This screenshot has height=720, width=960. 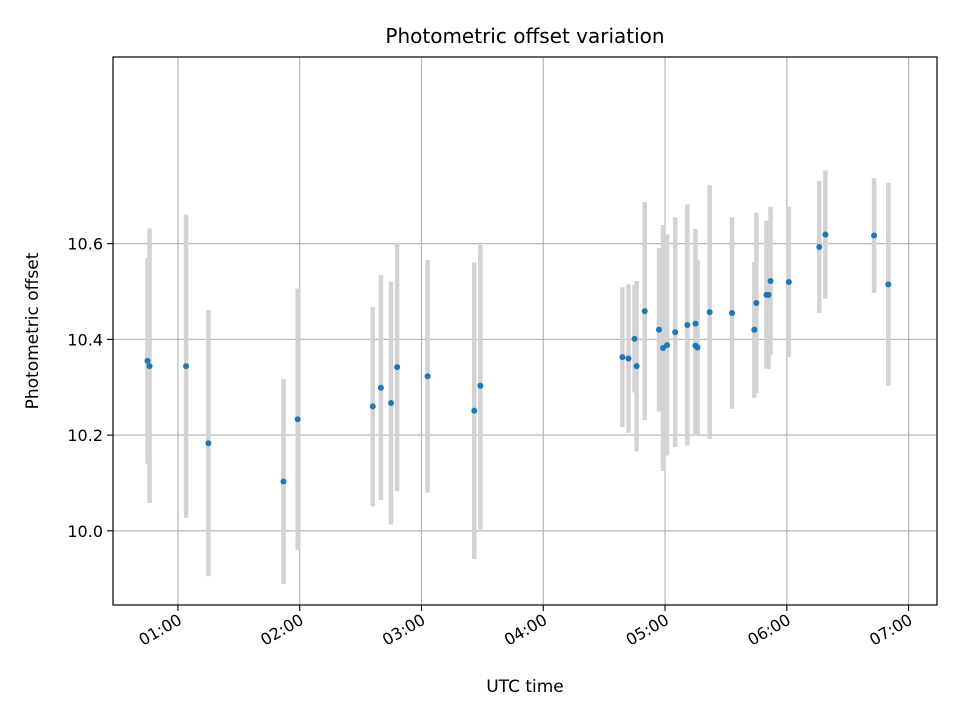 What do you see at coordinates (85, 435) in the screenshot?
I see `y-tick-label: 10.2` at bounding box center [85, 435].